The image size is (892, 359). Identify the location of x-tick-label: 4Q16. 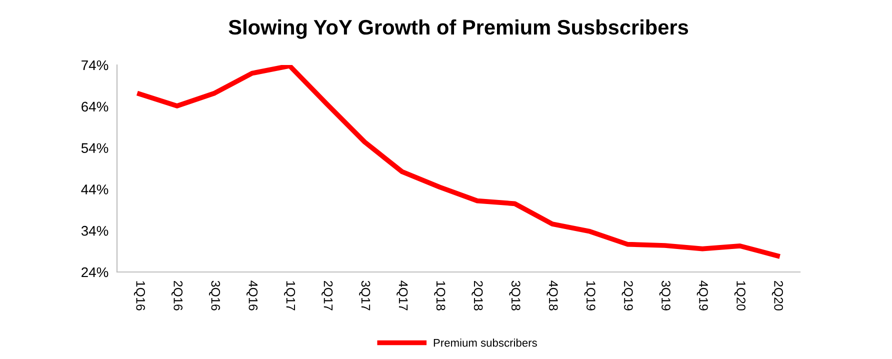
(252, 295).